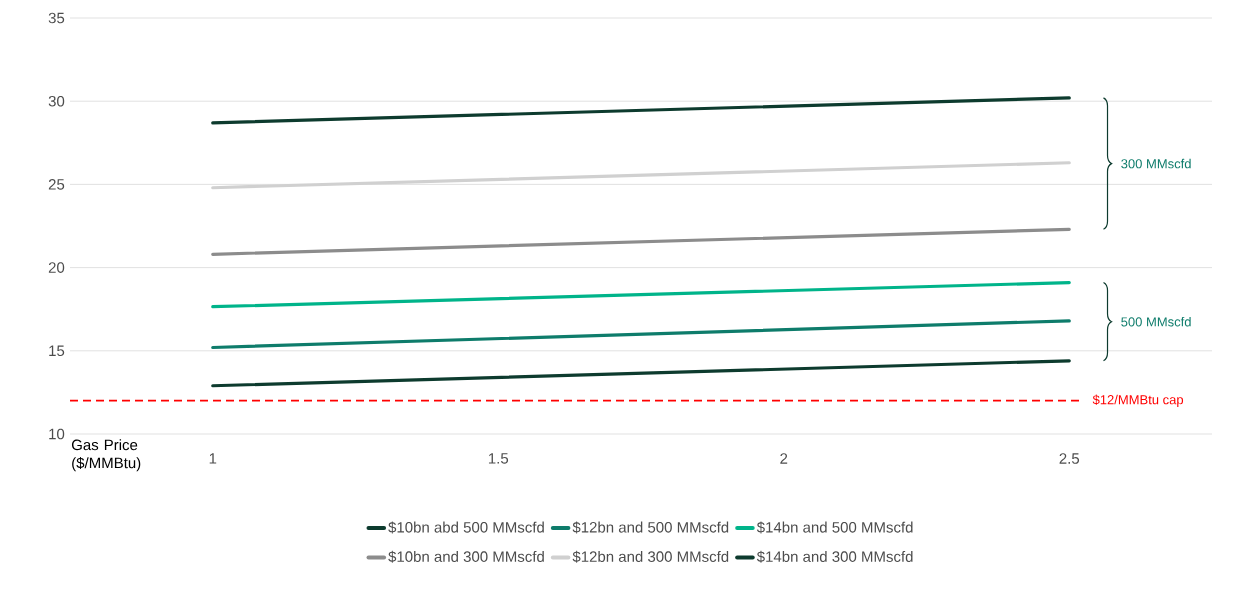  I want to click on y-tick-label: 15, so click(57, 351).